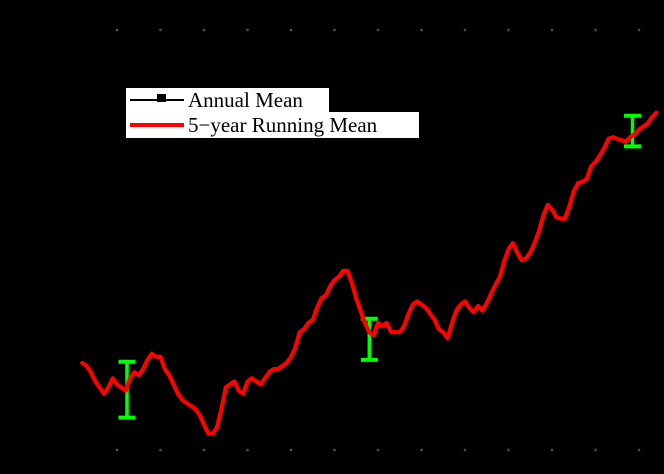 The width and height of the screenshot is (664, 474). What do you see at coordinates (161, 98) in the screenshot?
I see `annual-mean-square-marker-icon` at bounding box center [161, 98].